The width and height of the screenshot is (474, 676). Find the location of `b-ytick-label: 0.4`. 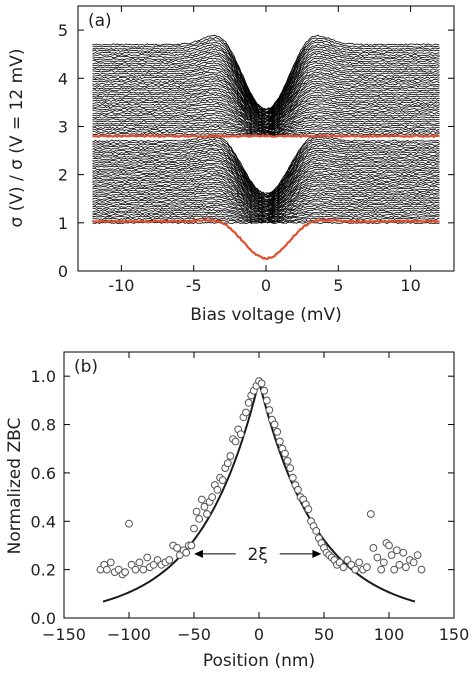

b-ytick-label: 0.4 is located at coordinates (43, 521).